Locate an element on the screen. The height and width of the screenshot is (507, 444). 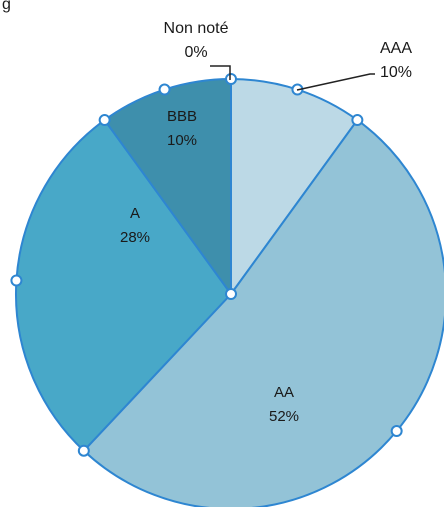
label-a-value: 28% is located at coordinates (135, 237).